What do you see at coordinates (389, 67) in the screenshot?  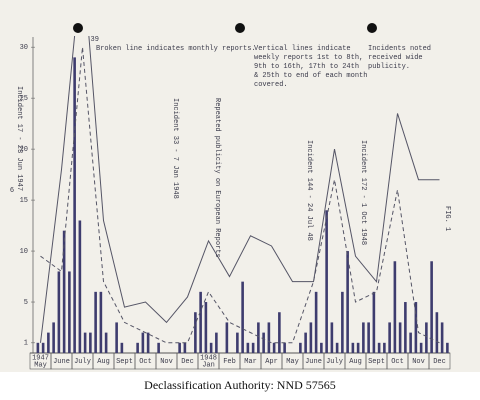 I see `note: publicity.` at bounding box center [389, 67].